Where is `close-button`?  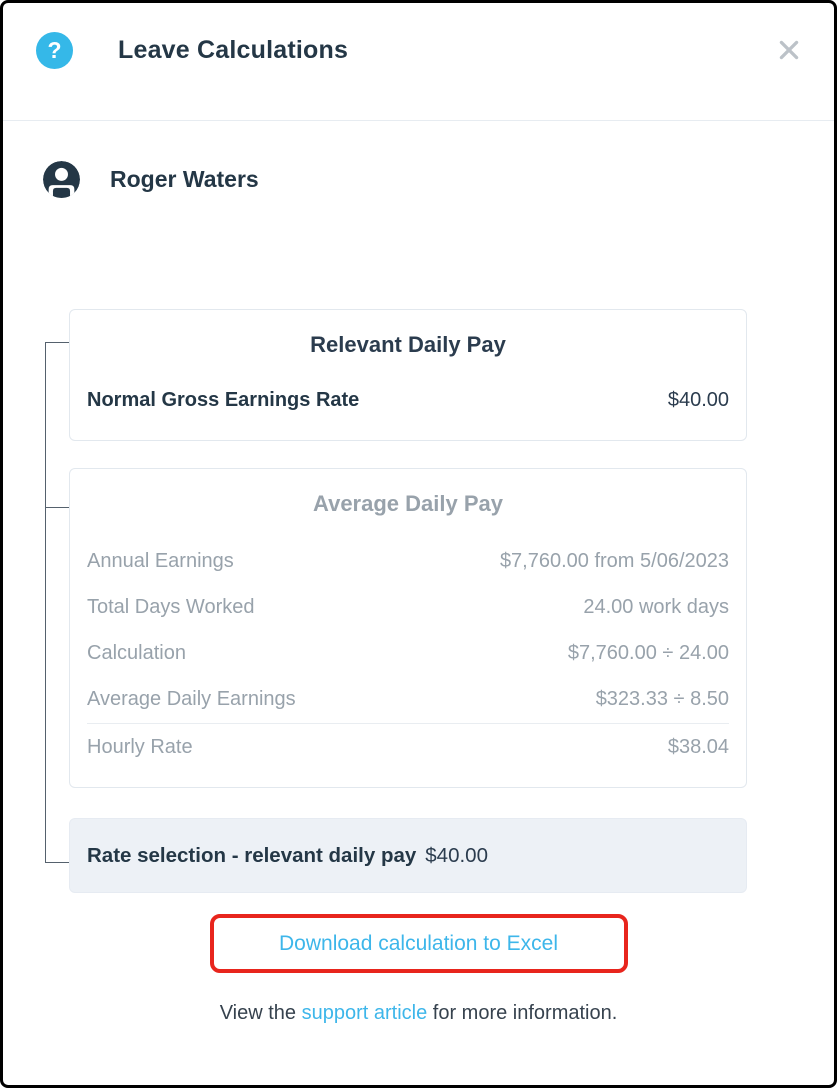 close-button is located at coordinates (789, 50).